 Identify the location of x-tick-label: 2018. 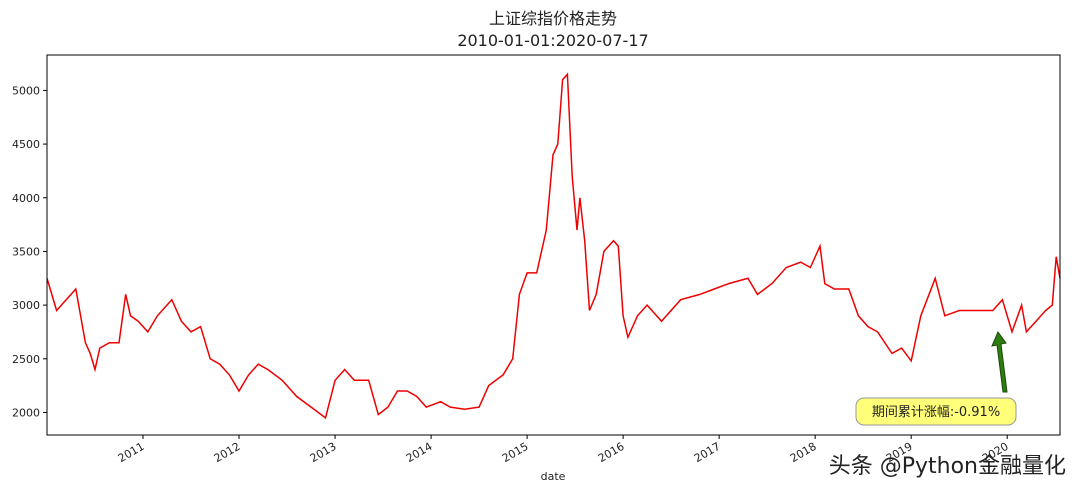
(803, 452).